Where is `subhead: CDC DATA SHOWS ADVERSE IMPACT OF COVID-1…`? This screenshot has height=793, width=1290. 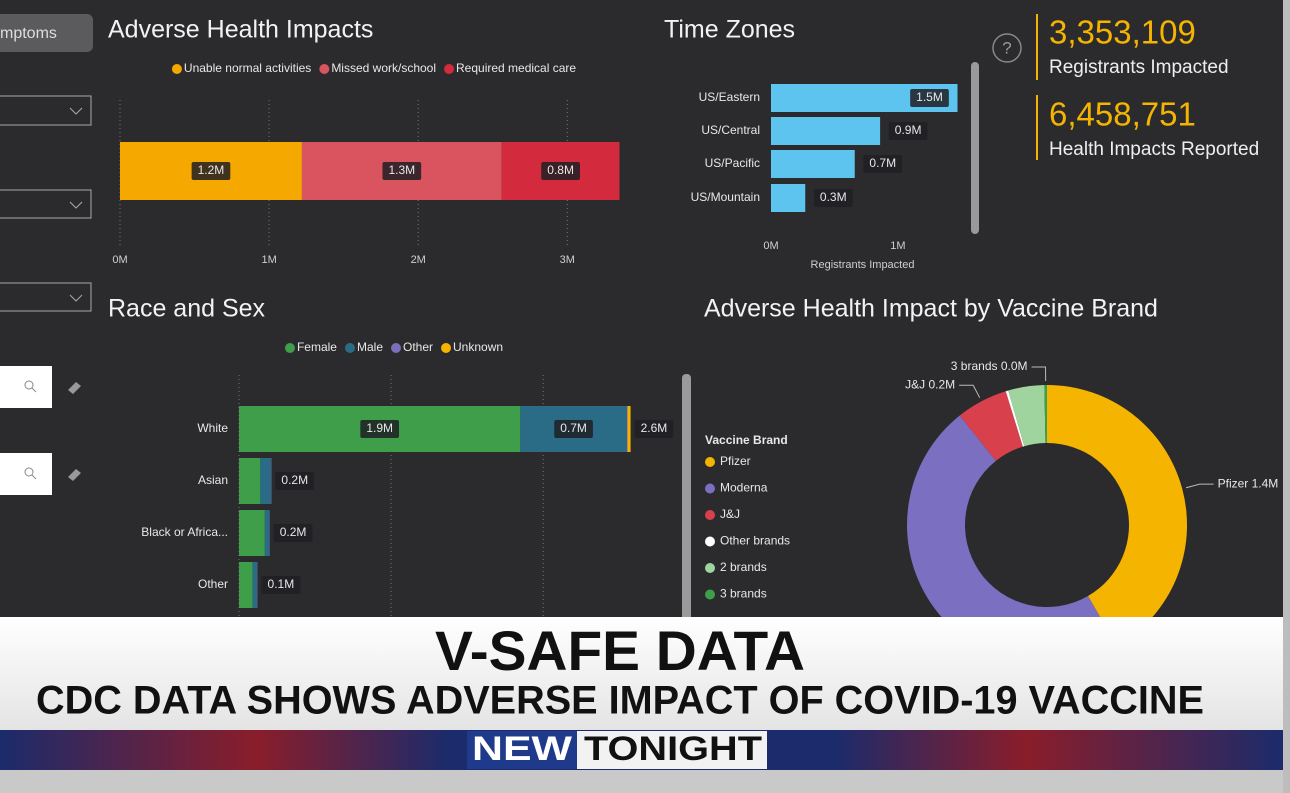
subhead: CDC DATA SHOWS ADVERSE IMPACT OF COVID-1… is located at coordinates (620, 701).